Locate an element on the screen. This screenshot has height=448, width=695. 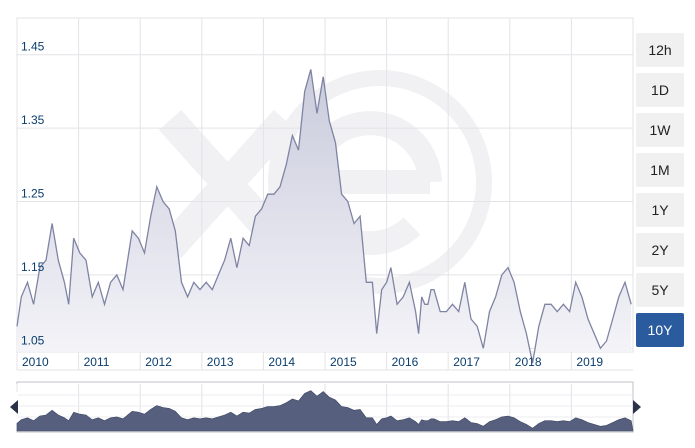
x-tick-label: 2013 is located at coordinates (220, 362).